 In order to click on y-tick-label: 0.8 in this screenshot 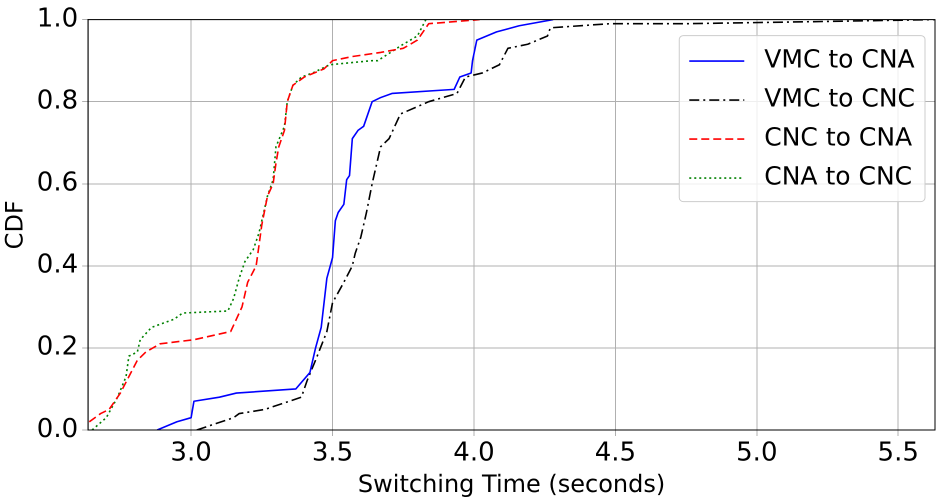, I will do `click(57, 100)`.